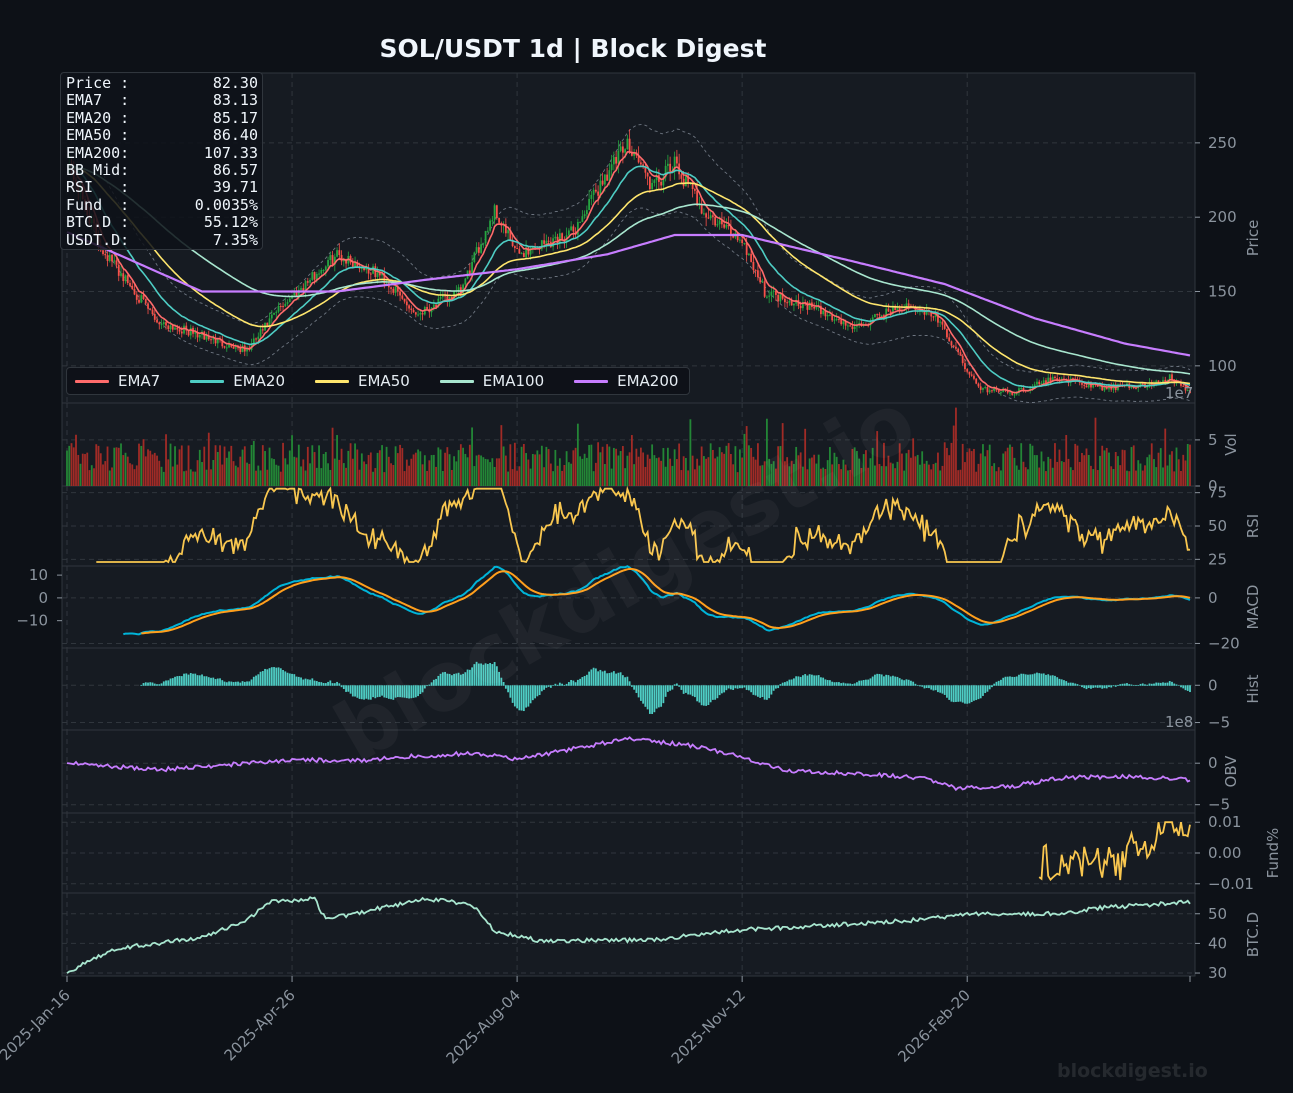 Image resolution: width=1293 pixels, height=1093 pixels. What do you see at coordinates (226, 204) in the screenshot?
I see `info-value: 0.0035%` at bounding box center [226, 204].